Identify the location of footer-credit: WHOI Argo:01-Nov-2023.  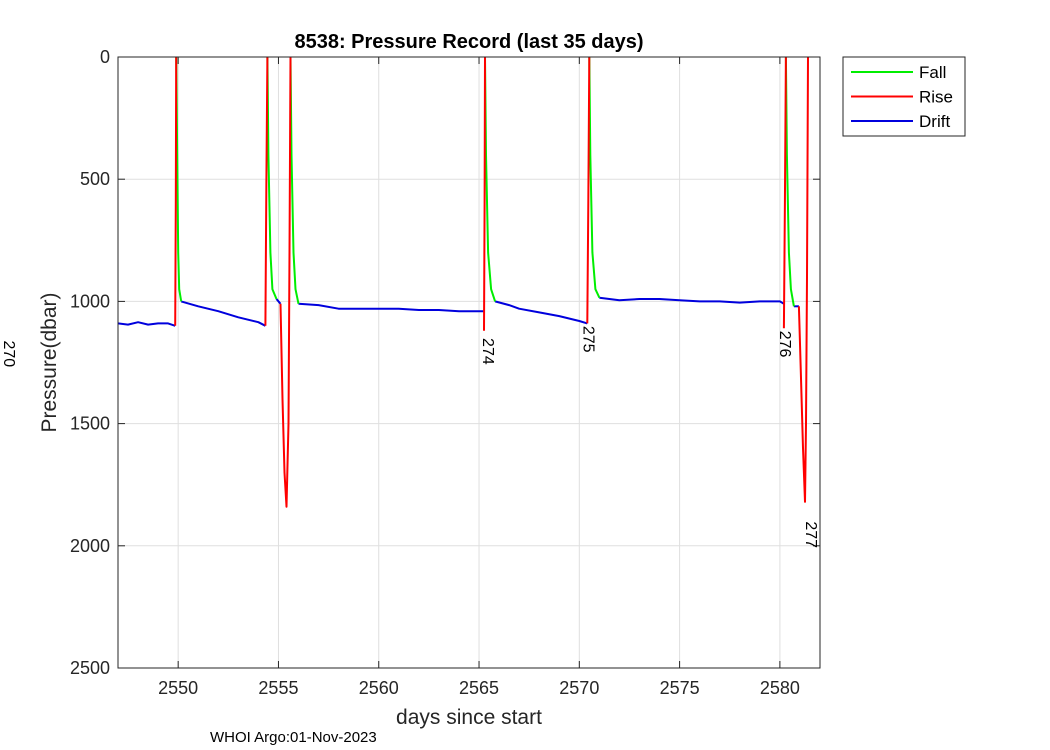
(293, 737).